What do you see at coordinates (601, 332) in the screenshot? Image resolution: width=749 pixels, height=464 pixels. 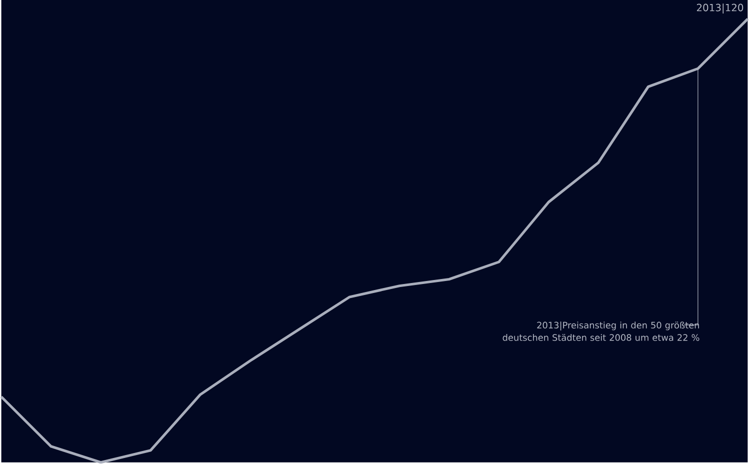 I see `annotation: 2013|Preisanstieg in den 50 größten deutschen Städten seit 2008 um etwa 22 %` at bounding box center [601, 332].